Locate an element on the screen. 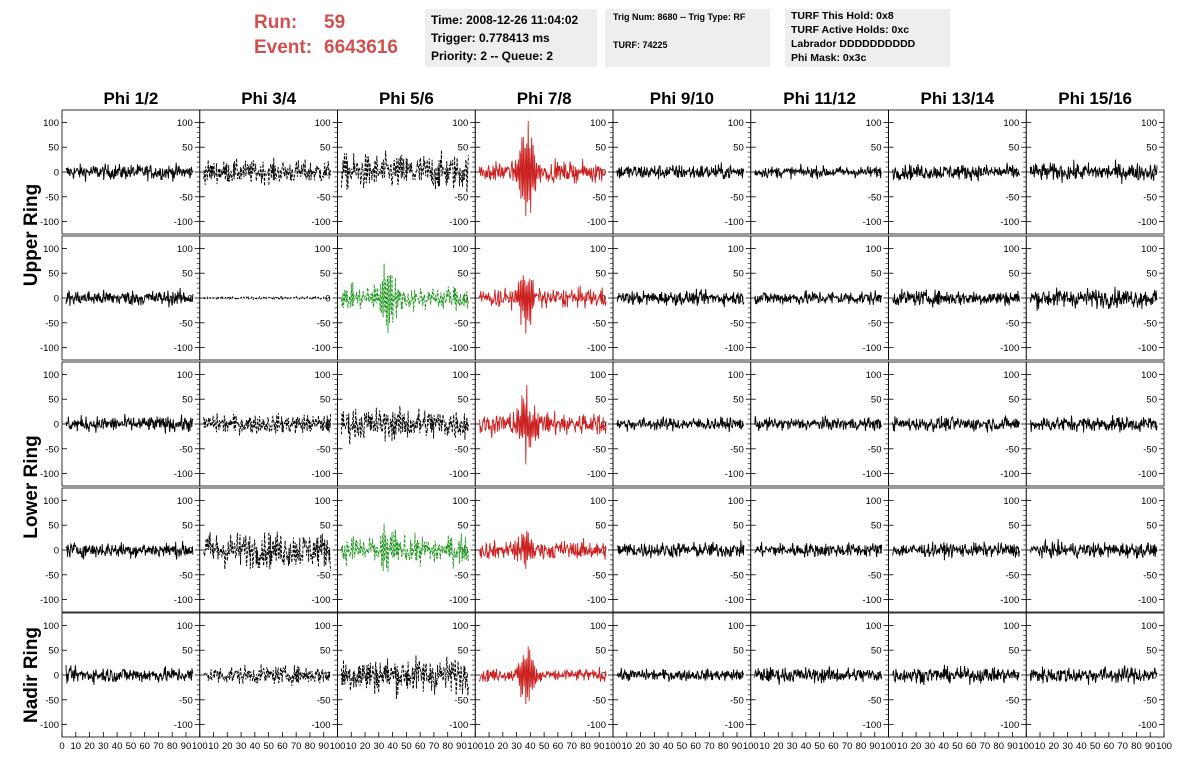 The height and width of the screenshot is (772, 1196). y-tick-label-left: 0 is located at coordinates (56, 173).